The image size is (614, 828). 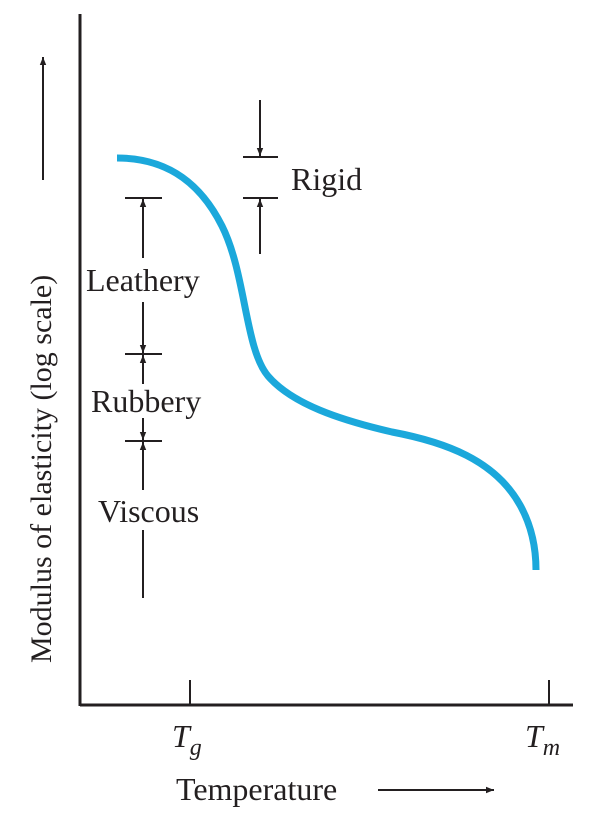 I want to click on region-label-rigid: Rigid, so click(x=326, y=179).